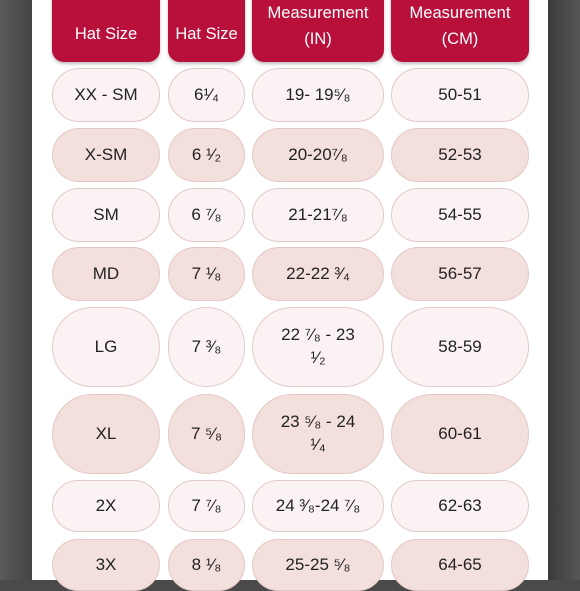  I want to click on cell-measurement-in: 23 ⁵⁄₈ - 24 ¹⁄₄, so click(318, 434).